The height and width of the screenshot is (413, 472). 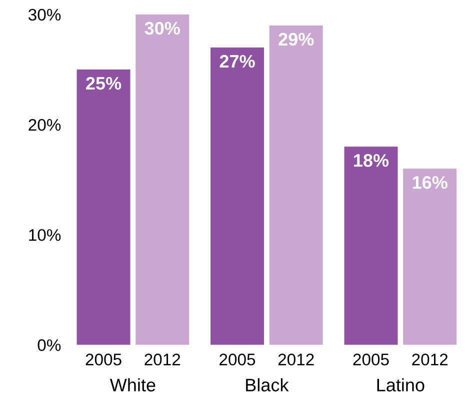 I want to click on data-label: 29%, so click(x=296, y=39).